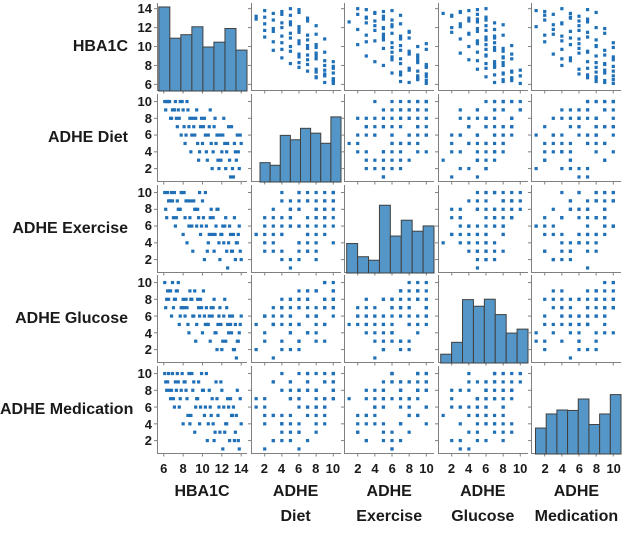  I want to click on x-tick-label-diet-8: 8, so click(316, 468).